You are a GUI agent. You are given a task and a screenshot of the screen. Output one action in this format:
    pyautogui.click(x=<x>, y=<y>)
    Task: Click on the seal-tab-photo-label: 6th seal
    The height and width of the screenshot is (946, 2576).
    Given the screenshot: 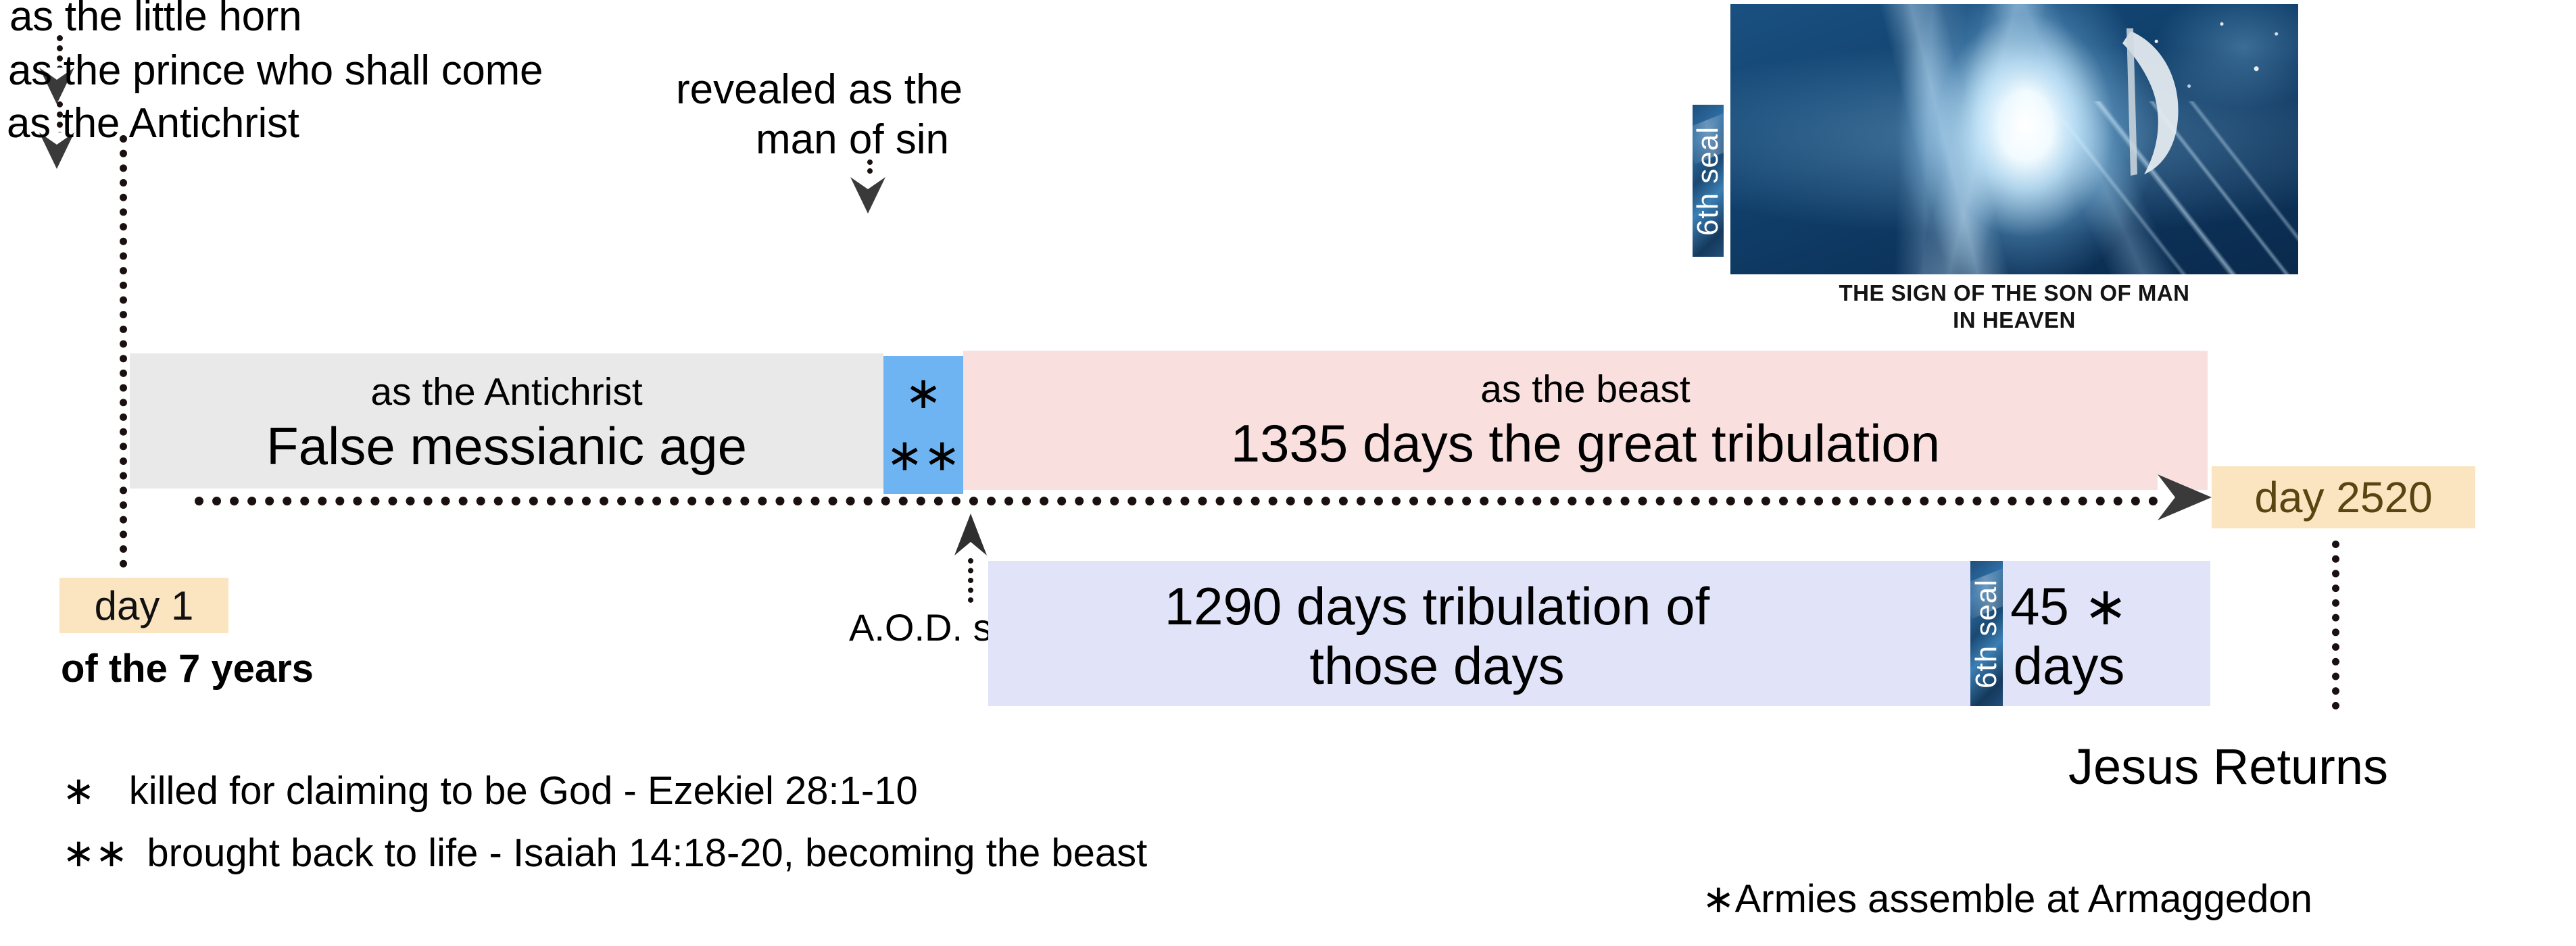 What is the action you would take?
    pyautogui.click(x=1708, y=181)
    